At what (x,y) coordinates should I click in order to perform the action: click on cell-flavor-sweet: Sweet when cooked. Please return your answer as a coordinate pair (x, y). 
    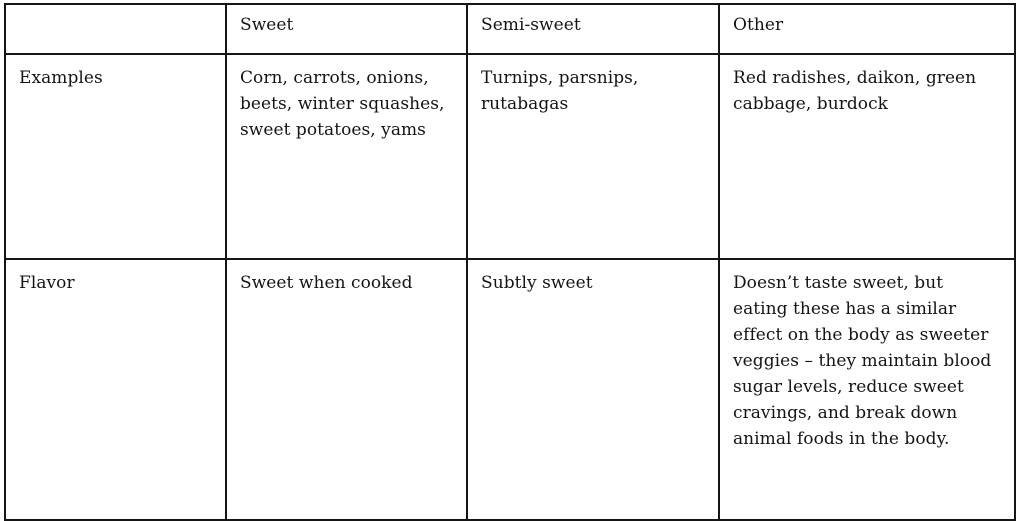
    Looking at the image, I should click on (346, 389).